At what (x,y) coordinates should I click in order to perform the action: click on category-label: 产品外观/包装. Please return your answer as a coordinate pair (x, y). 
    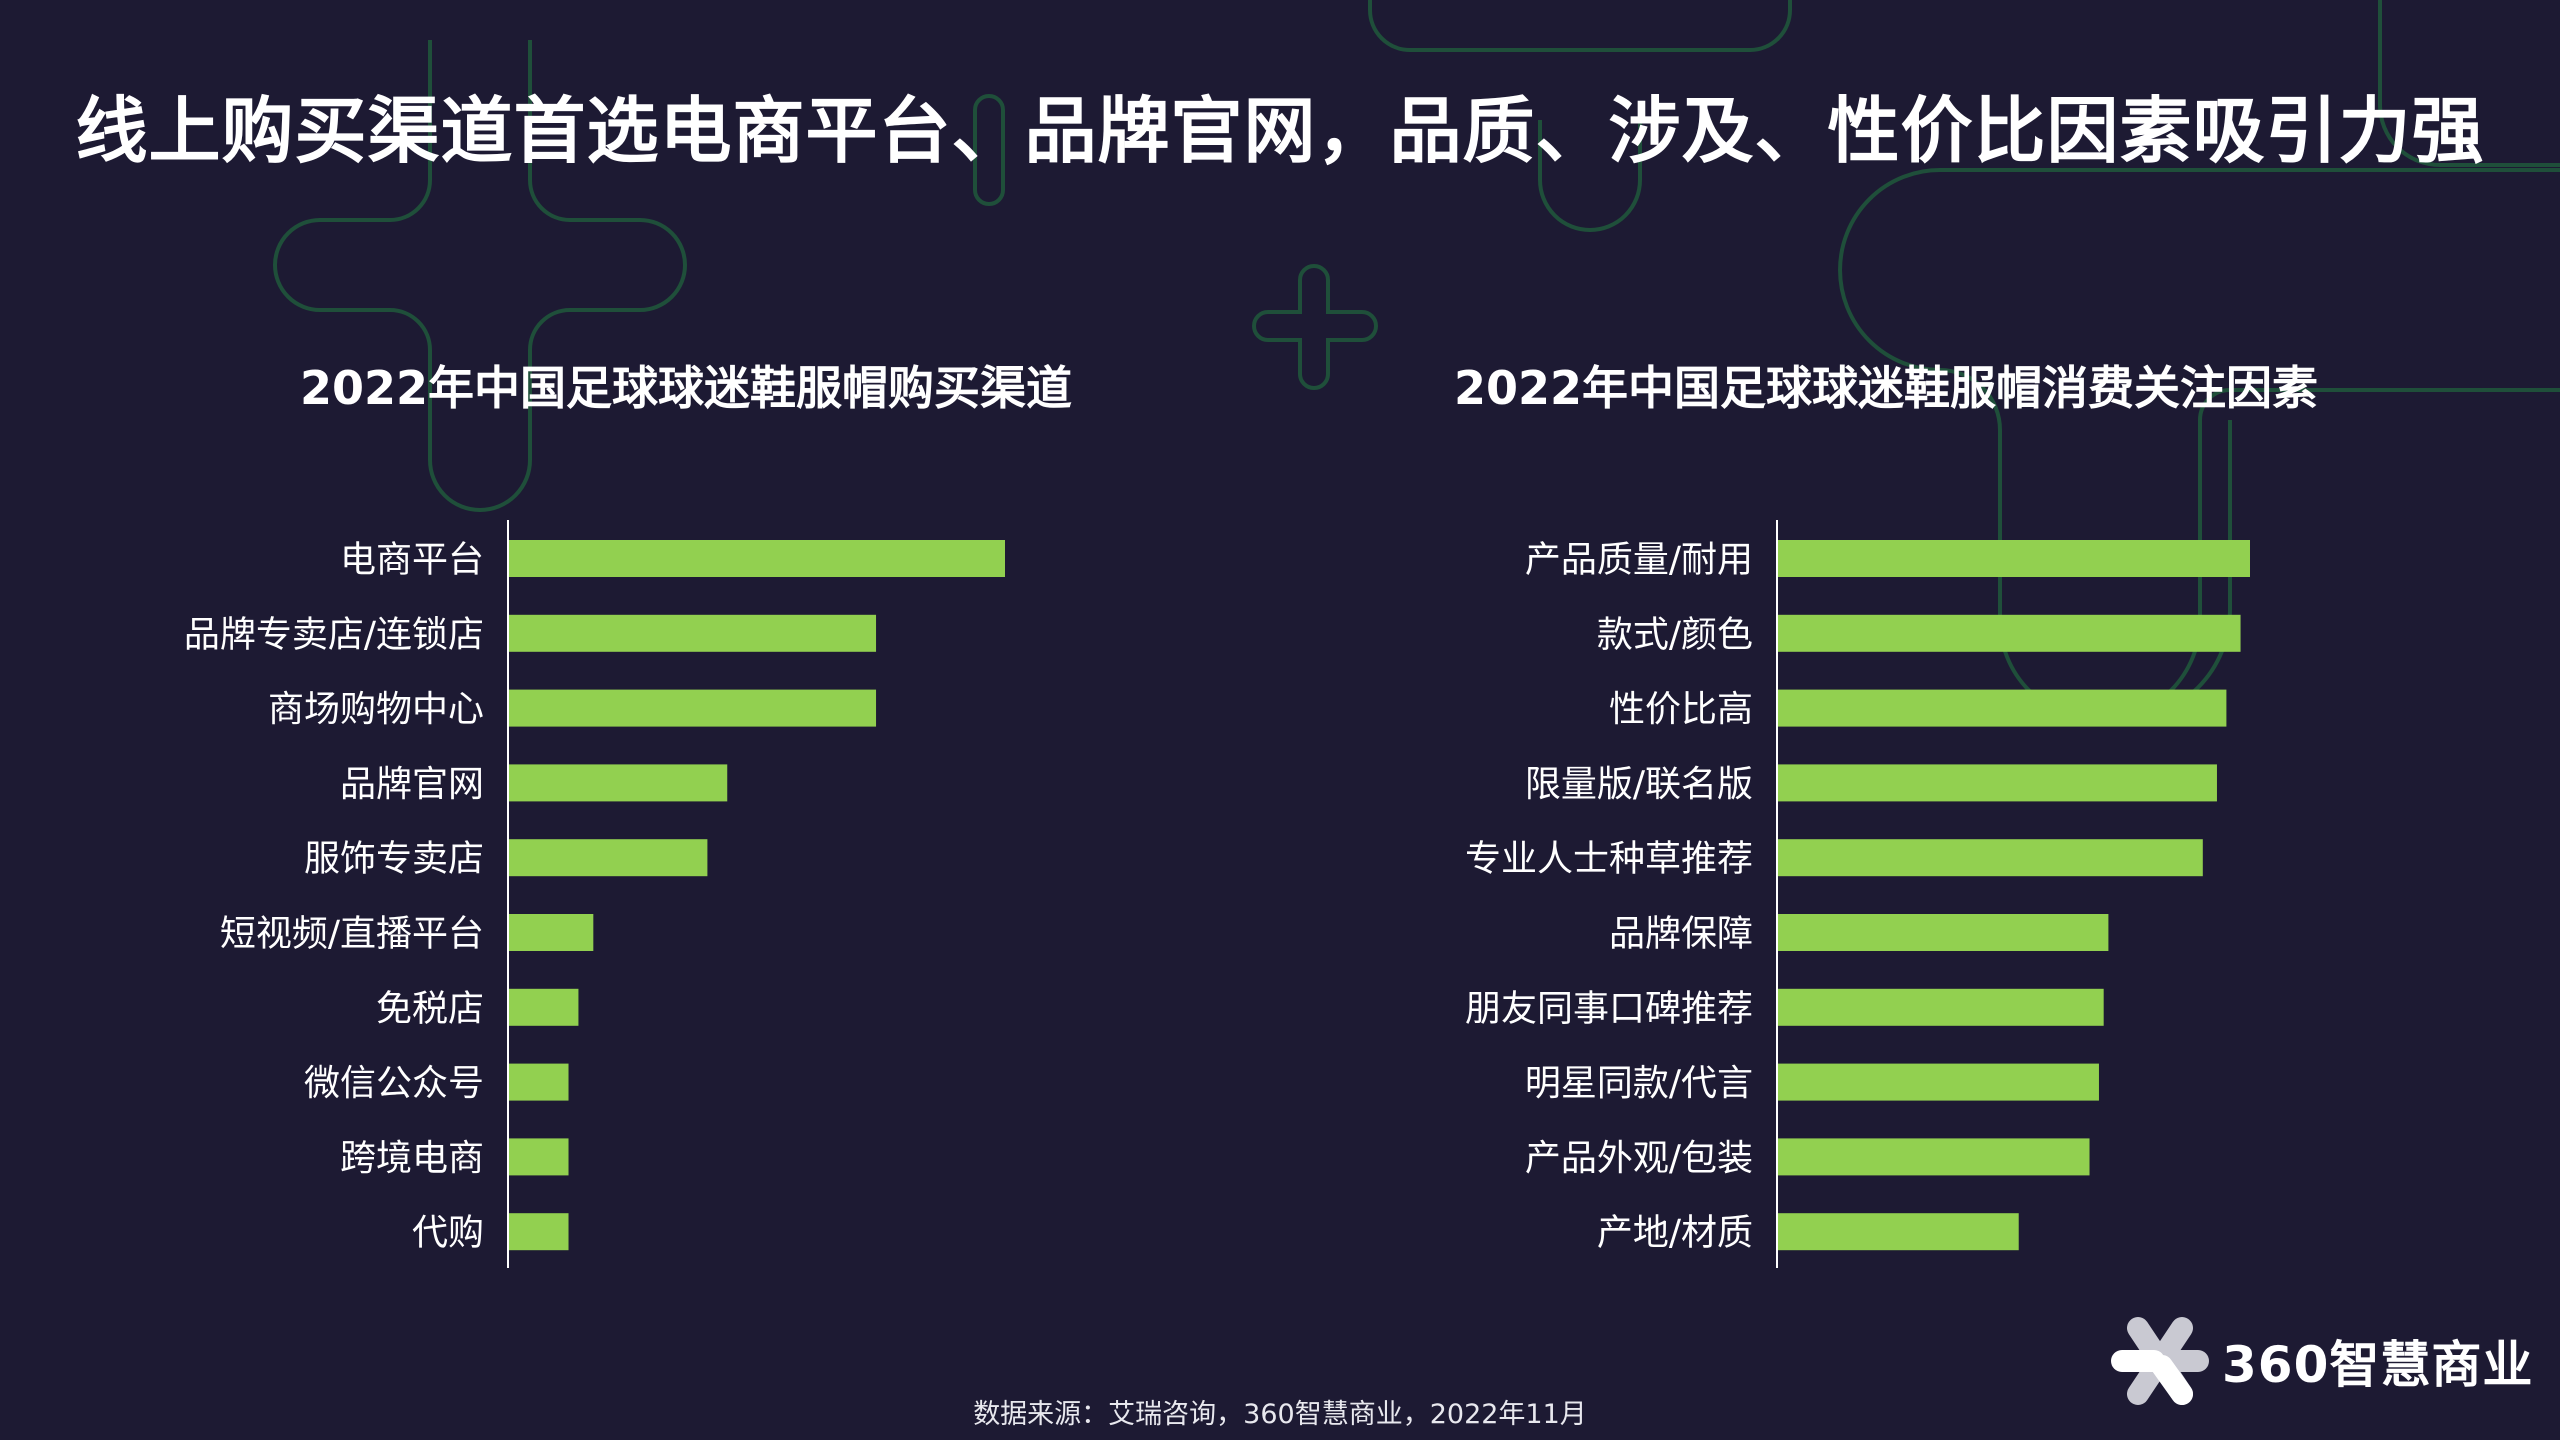
    Looking at the image, I should click on (1639, 1158).